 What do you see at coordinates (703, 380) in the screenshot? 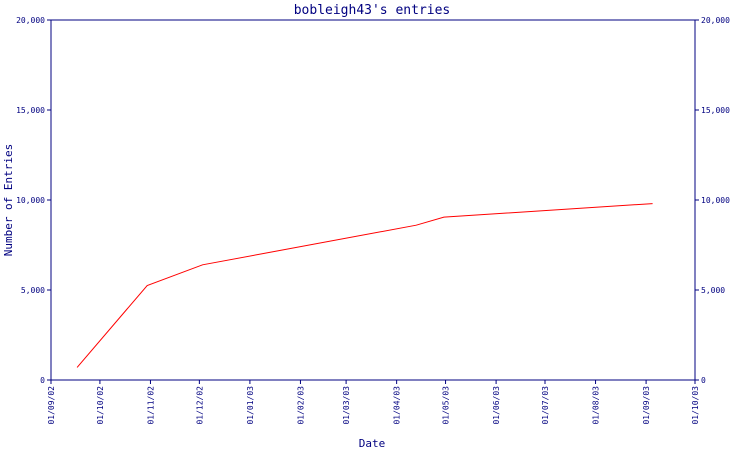
I see `y-tick-label-right: 0` at bounding box center [703, 380].